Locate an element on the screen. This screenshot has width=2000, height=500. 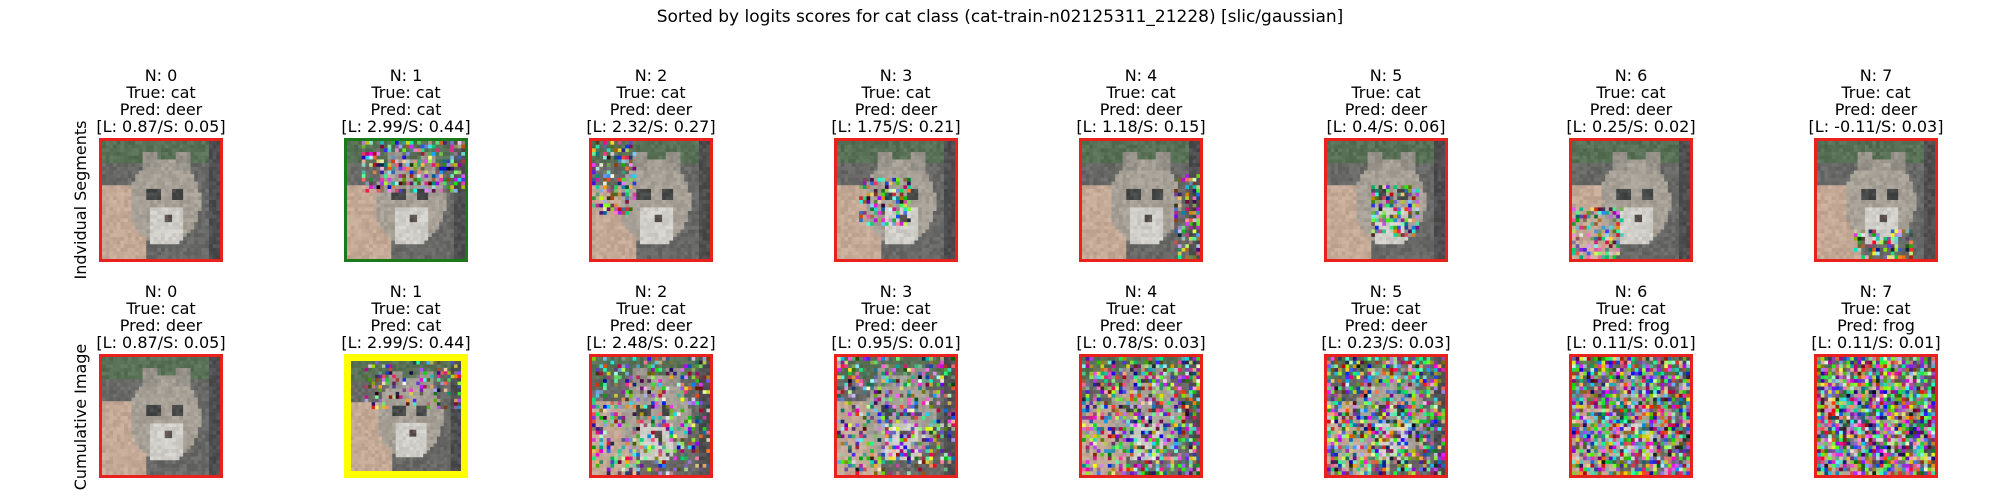
segment-panel-2: N: 2 True: cat Pred: deer [L: 2.32/S: 0.27] is located at coordinates (651, 164).